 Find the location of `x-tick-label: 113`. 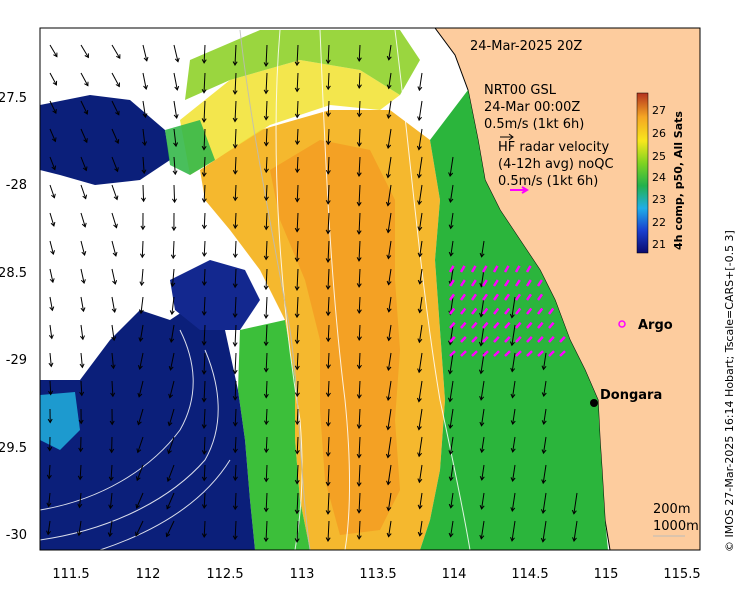

x-tick-label: 113 is located at coordinates (302, 574).